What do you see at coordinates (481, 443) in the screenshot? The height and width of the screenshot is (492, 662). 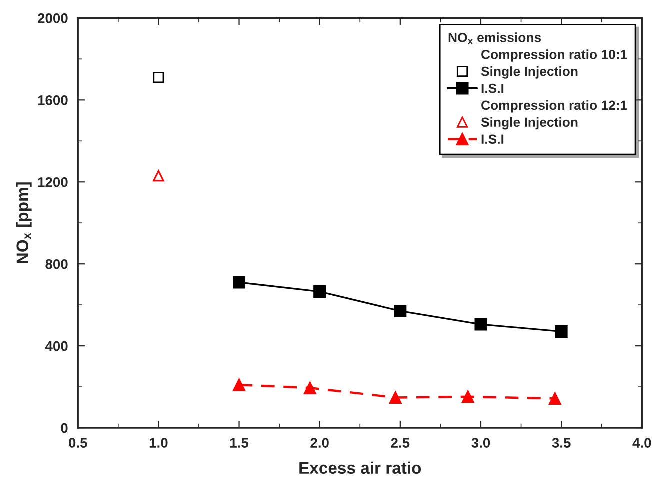 I see `x-tick-label: 3.0` at bounding box center [481, 443].